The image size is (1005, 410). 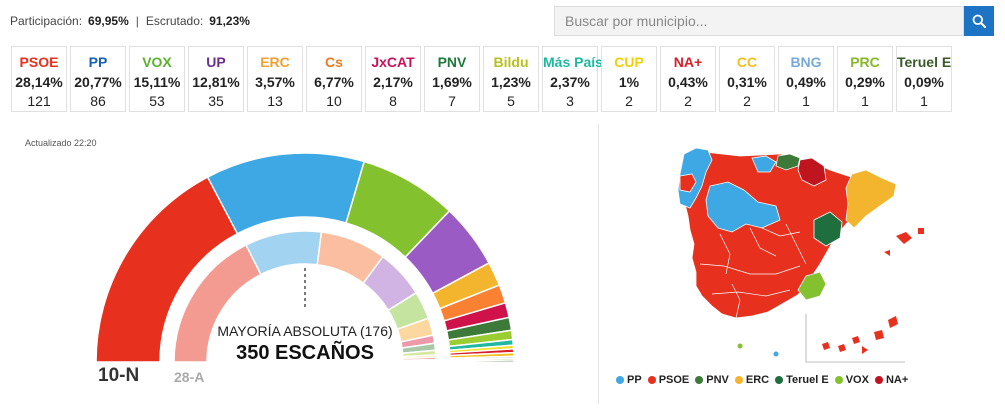 What do you see at coordinates (776, 354) in the screenshot?
I see `map-region-melilla` at bounding box center [776, 354].